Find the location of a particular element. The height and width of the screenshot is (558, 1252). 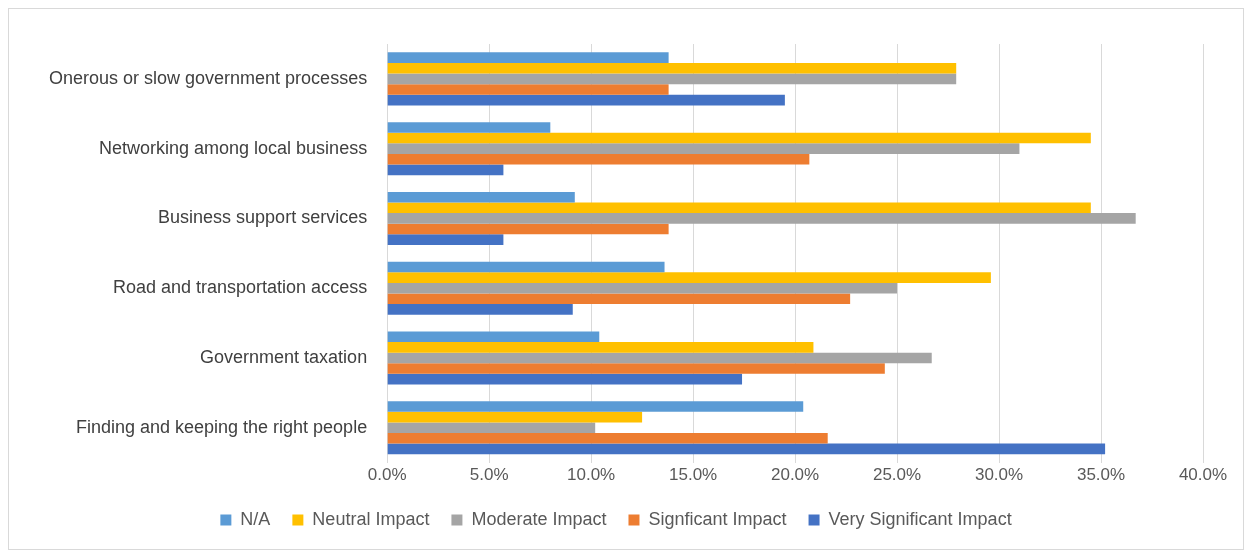

x-tick-label: 5.0% is located at coordinates (489, 475).